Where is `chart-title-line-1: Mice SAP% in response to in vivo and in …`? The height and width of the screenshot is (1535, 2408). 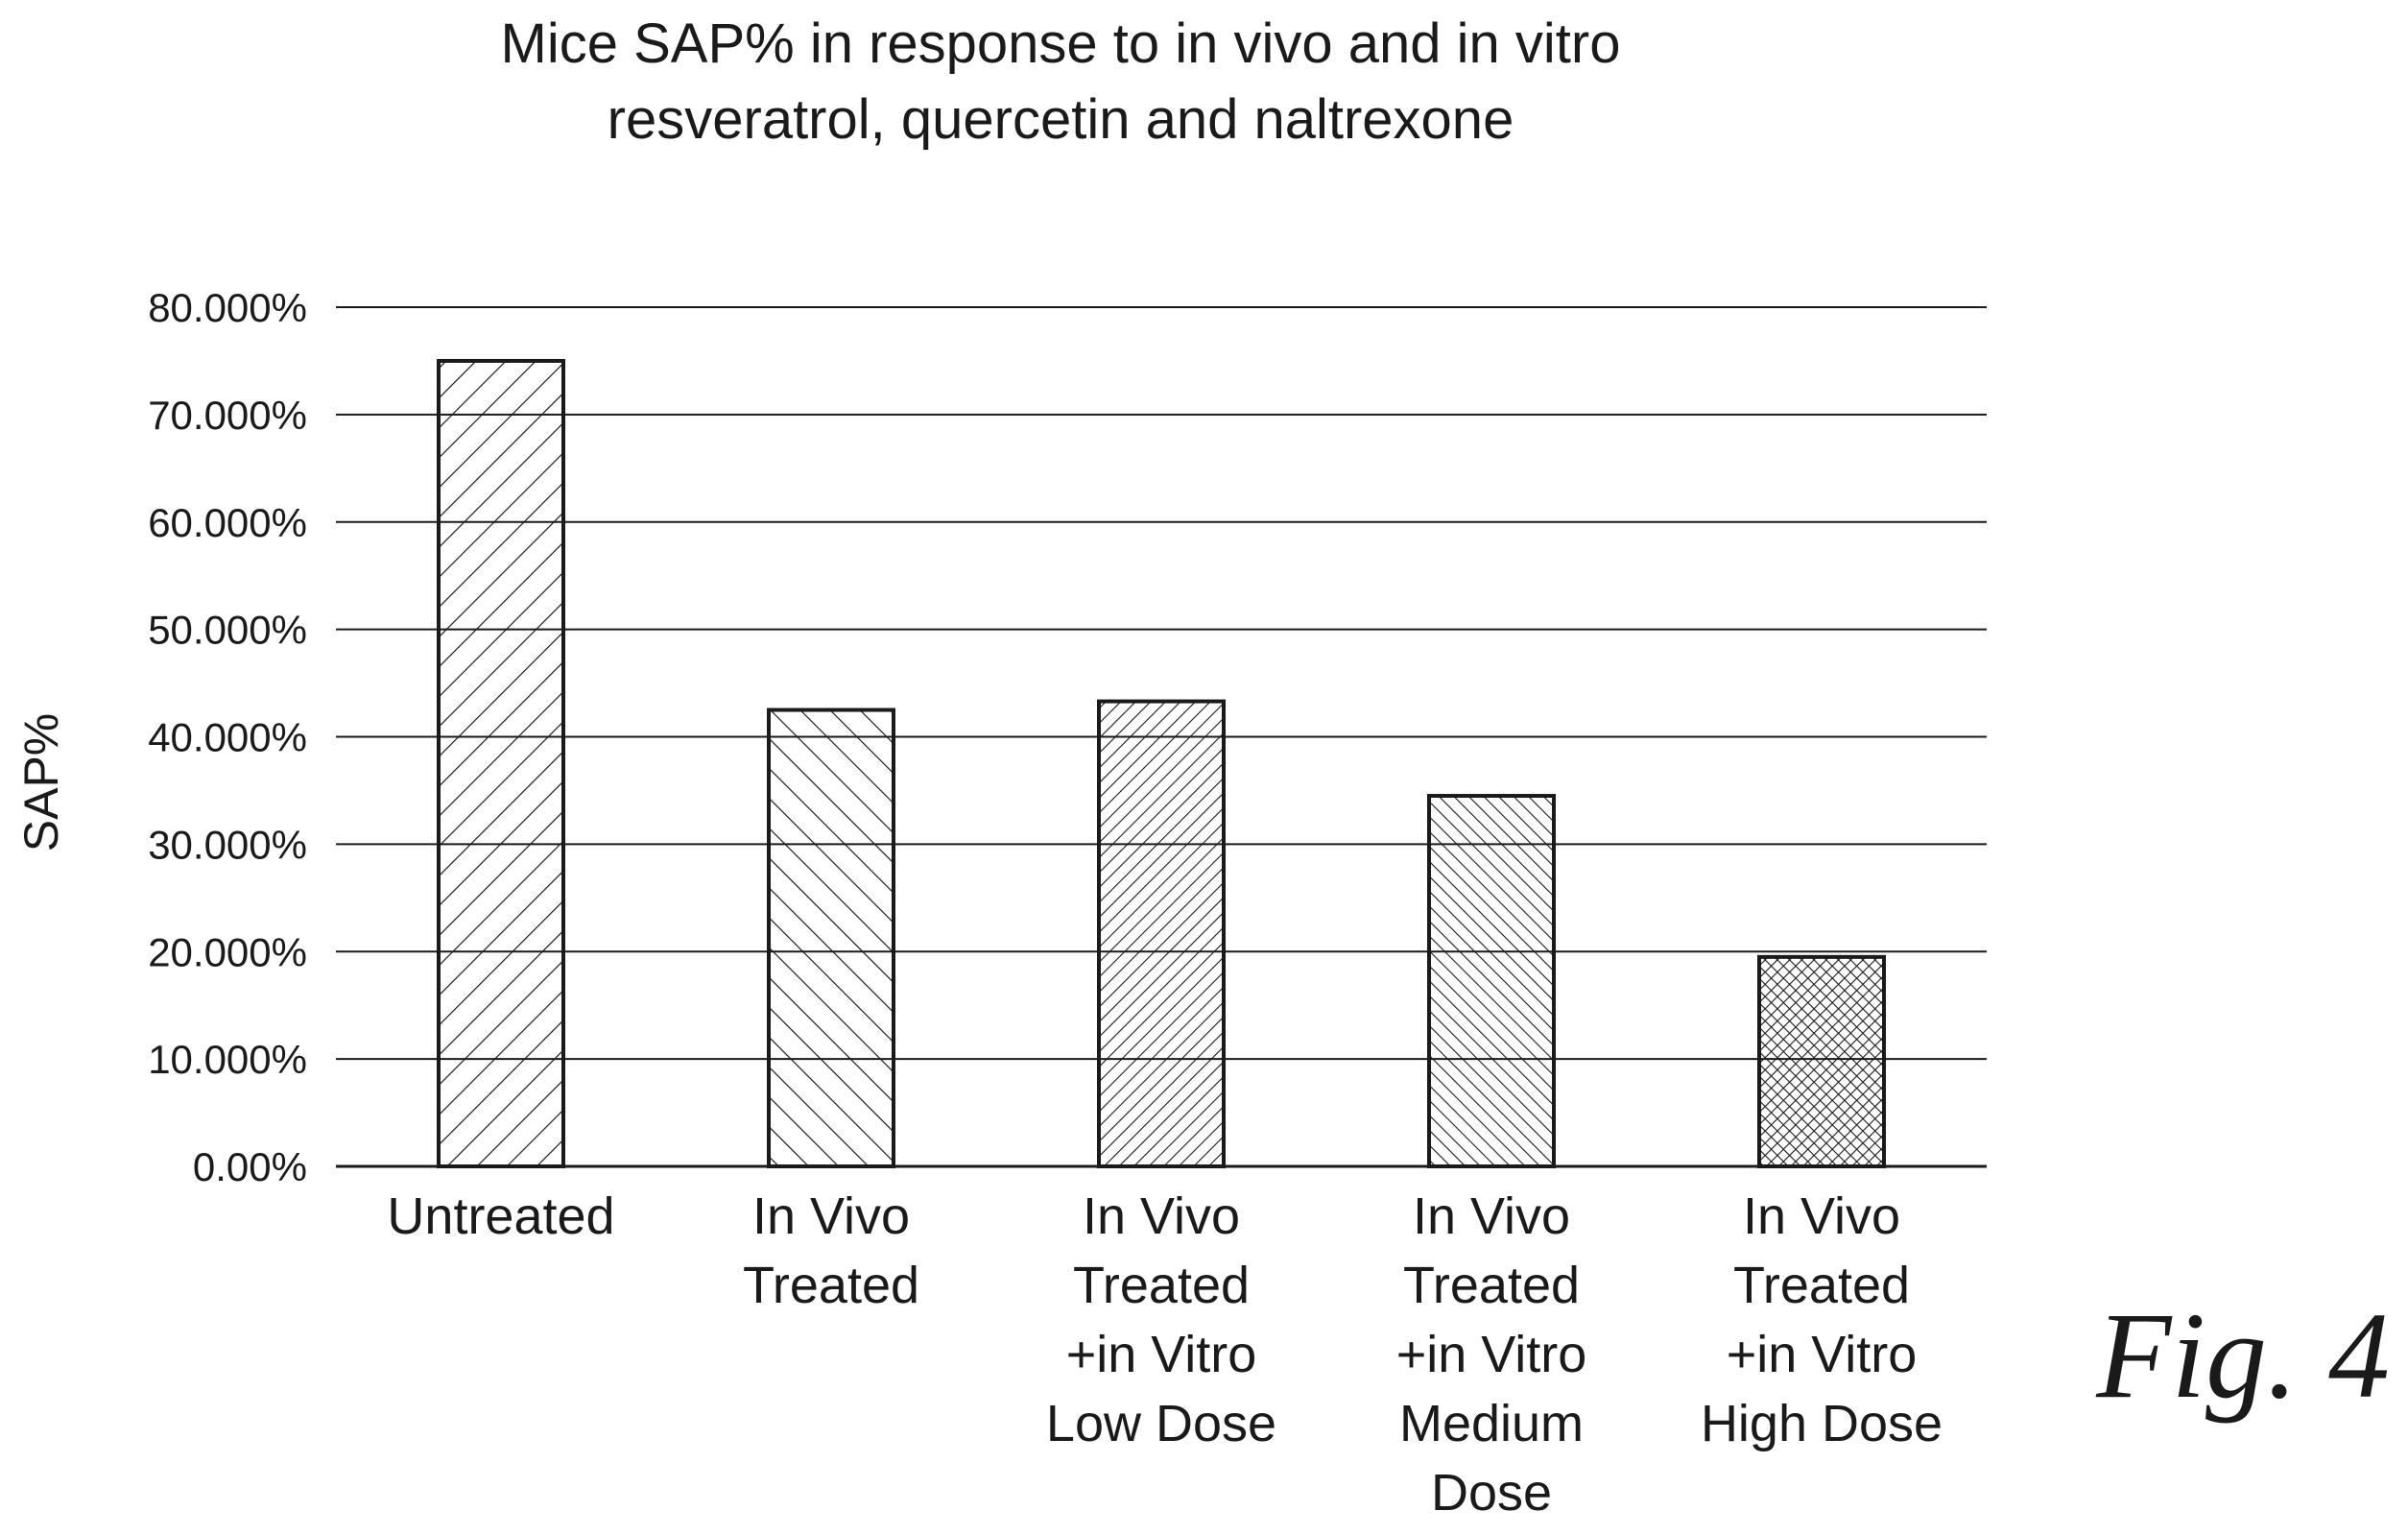 chart-title-line-1: Mice SAP% in response to in vivo and in … is located at coordinates (1061, 43).